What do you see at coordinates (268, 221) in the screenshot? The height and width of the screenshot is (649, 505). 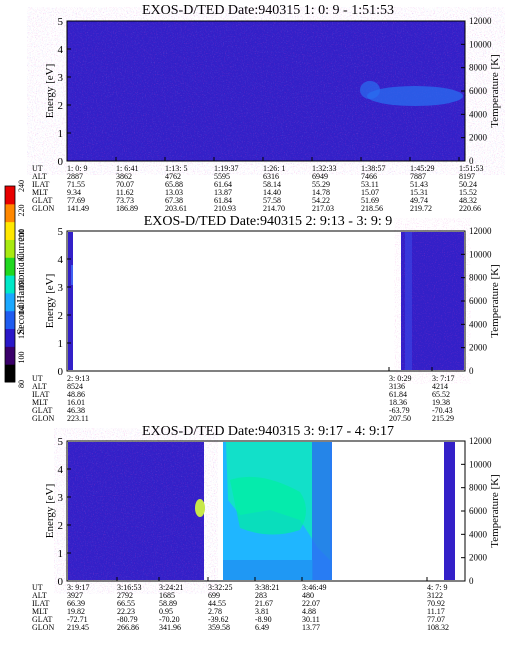 I see `panel-2-title: EXOS-D/TED Date:940315 2: 9:13 - 3: 9: 9` at bounding box center [268, 221].